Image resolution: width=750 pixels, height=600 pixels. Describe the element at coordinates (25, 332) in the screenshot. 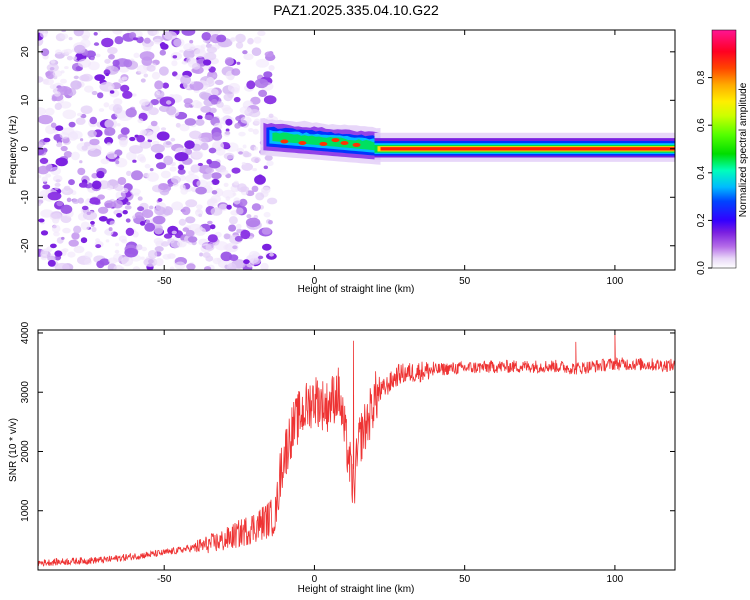

I see `y-tick-label: 4000` at that location.